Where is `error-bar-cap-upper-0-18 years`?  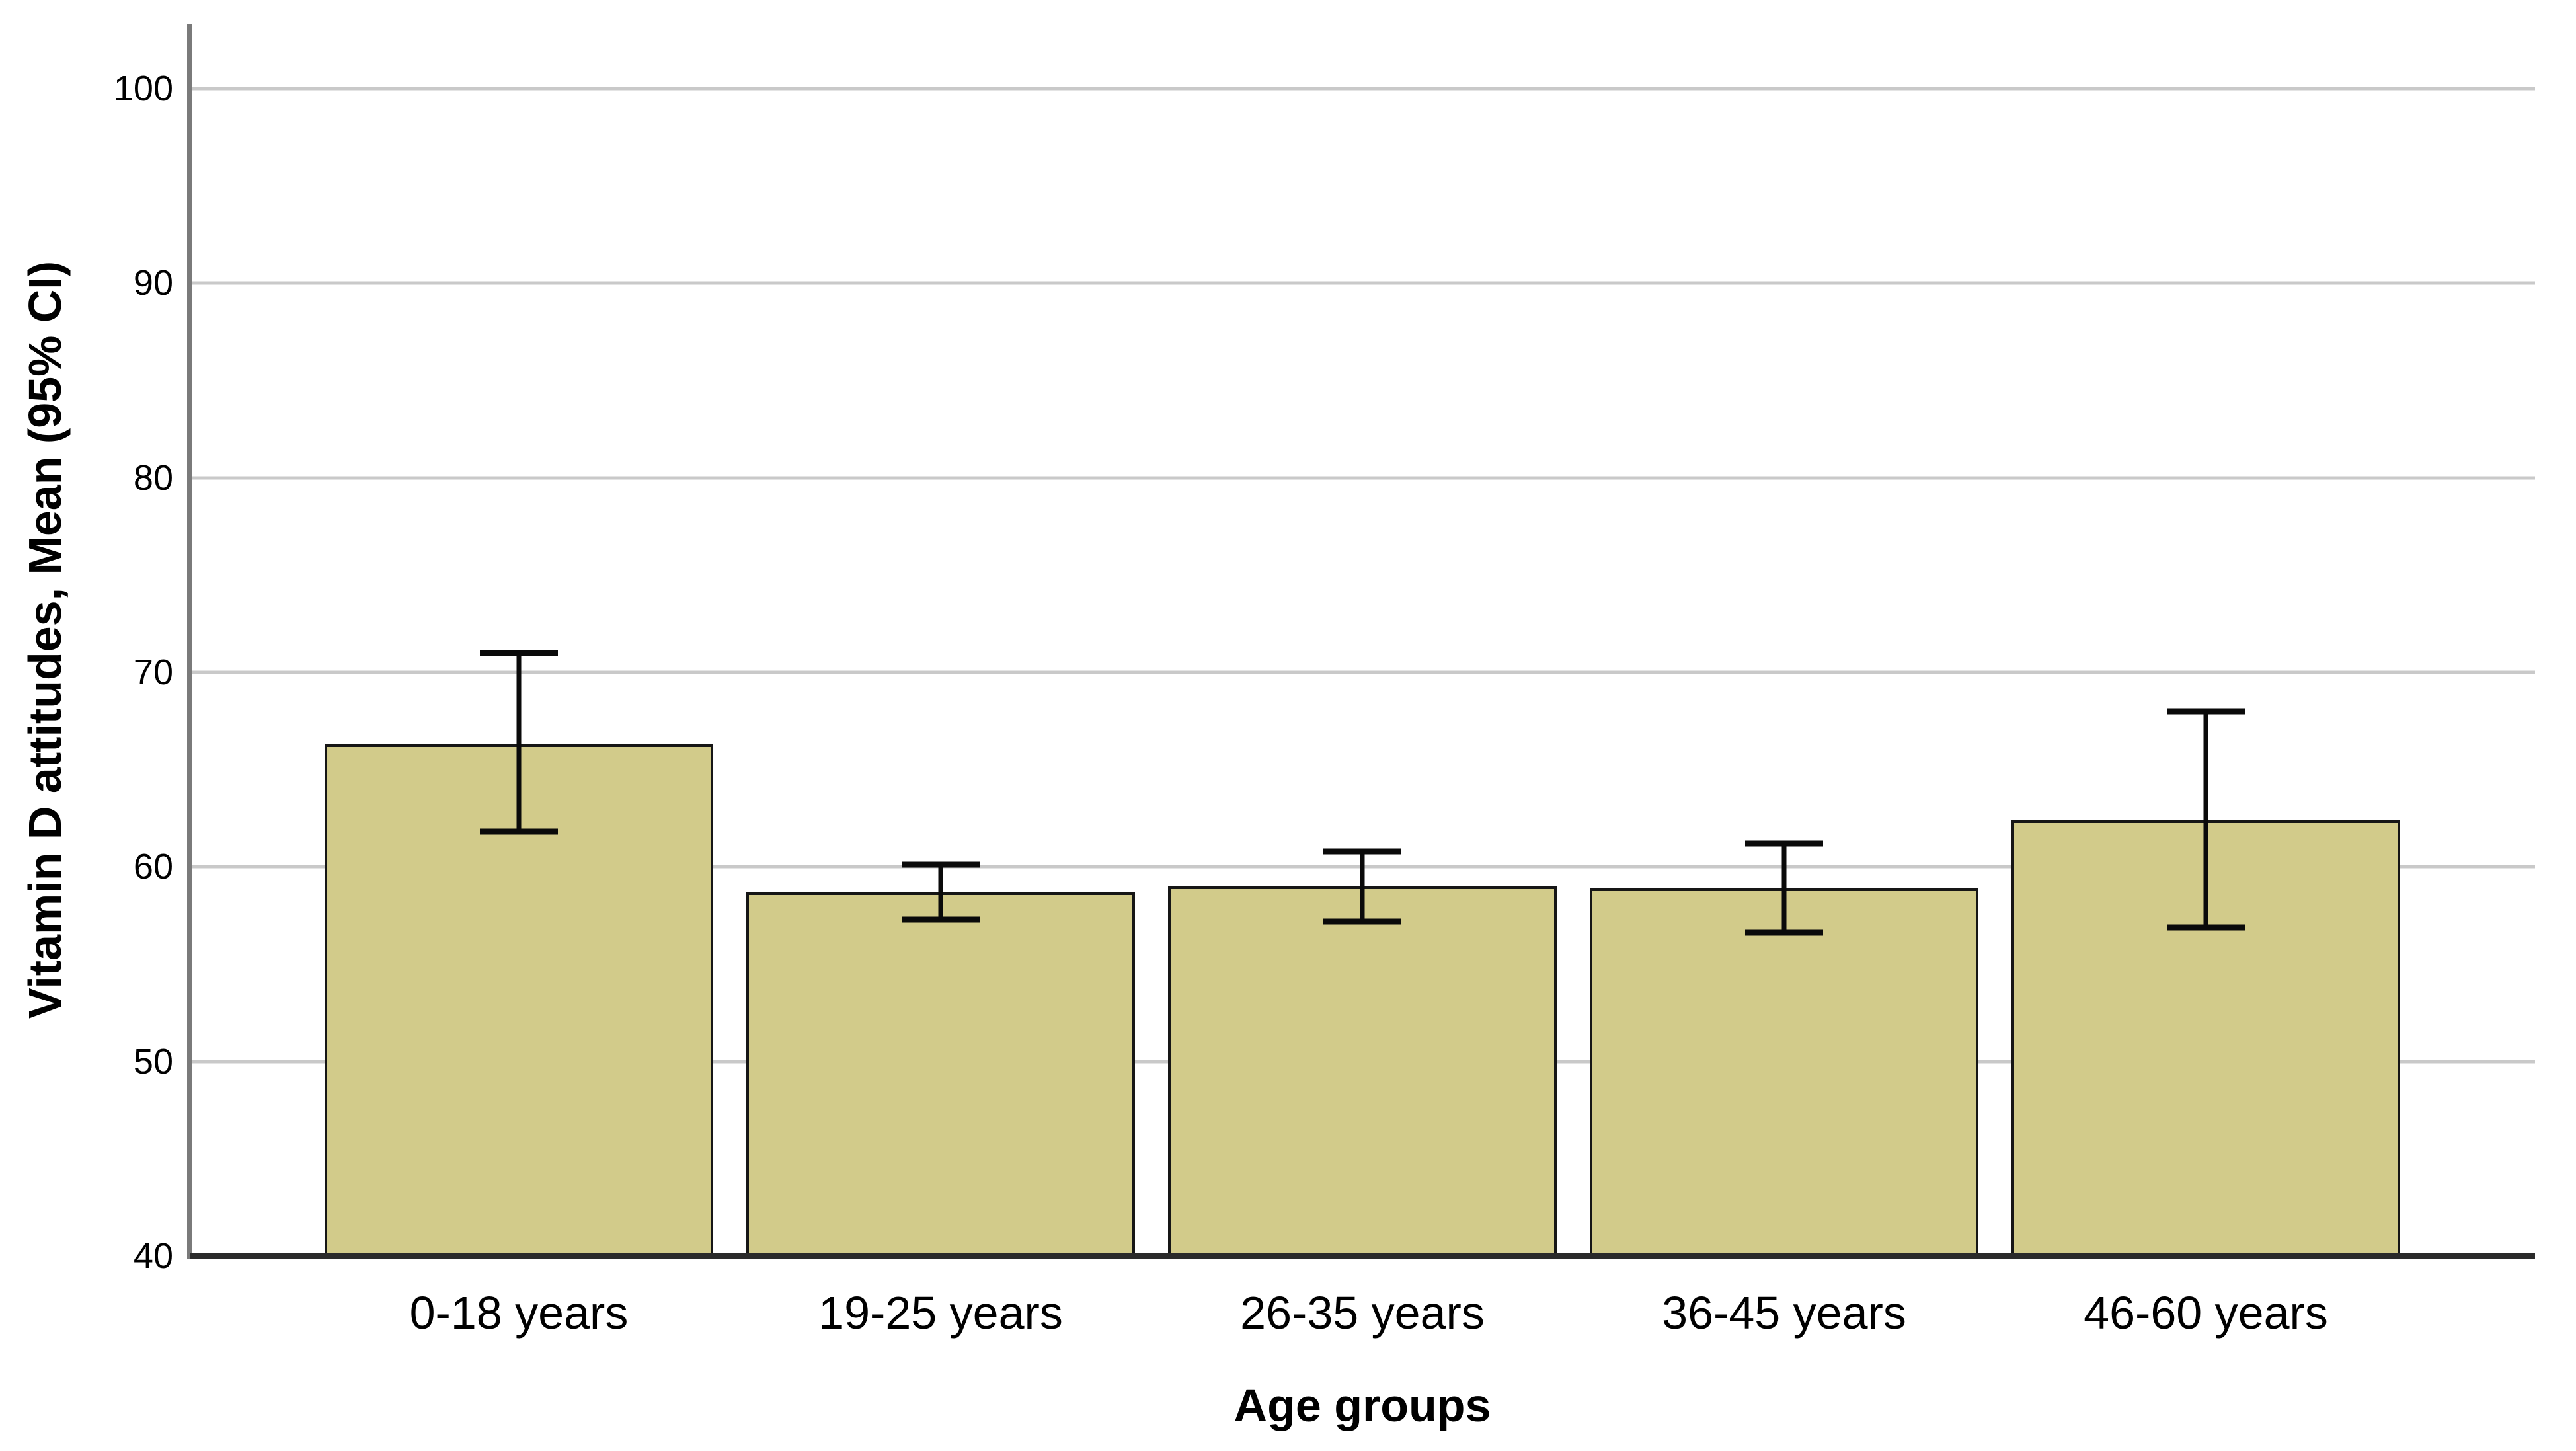 error-bar-cap-upper-0-18 years is located at coordinates (519, 653).